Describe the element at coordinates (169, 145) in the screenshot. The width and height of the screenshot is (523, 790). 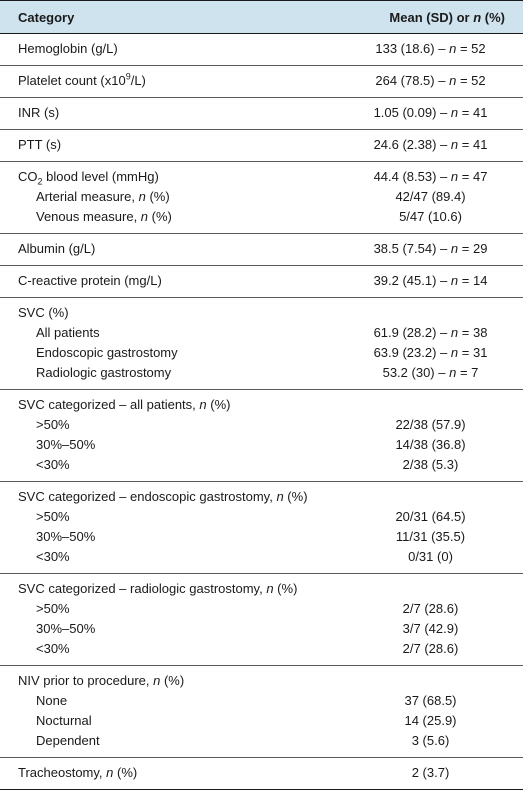
I see `row-label: PTT (s)` at that location.